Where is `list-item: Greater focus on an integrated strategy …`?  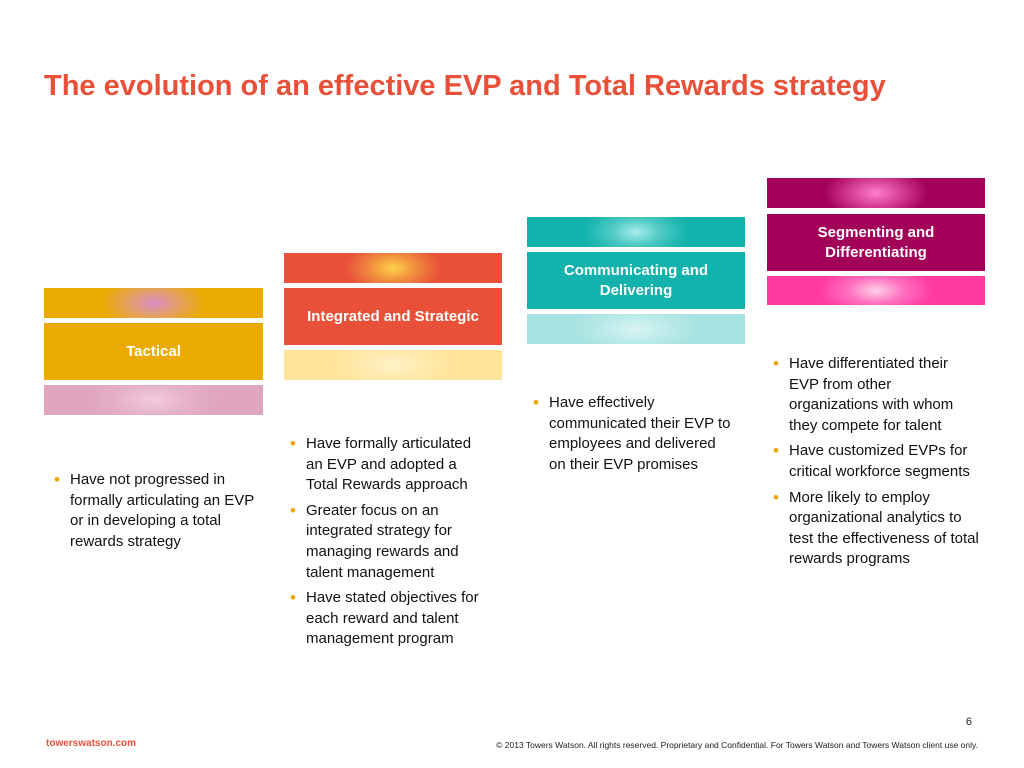 list-item: Greater focus on an integrated strategy … is located at coordinates (388, 542).